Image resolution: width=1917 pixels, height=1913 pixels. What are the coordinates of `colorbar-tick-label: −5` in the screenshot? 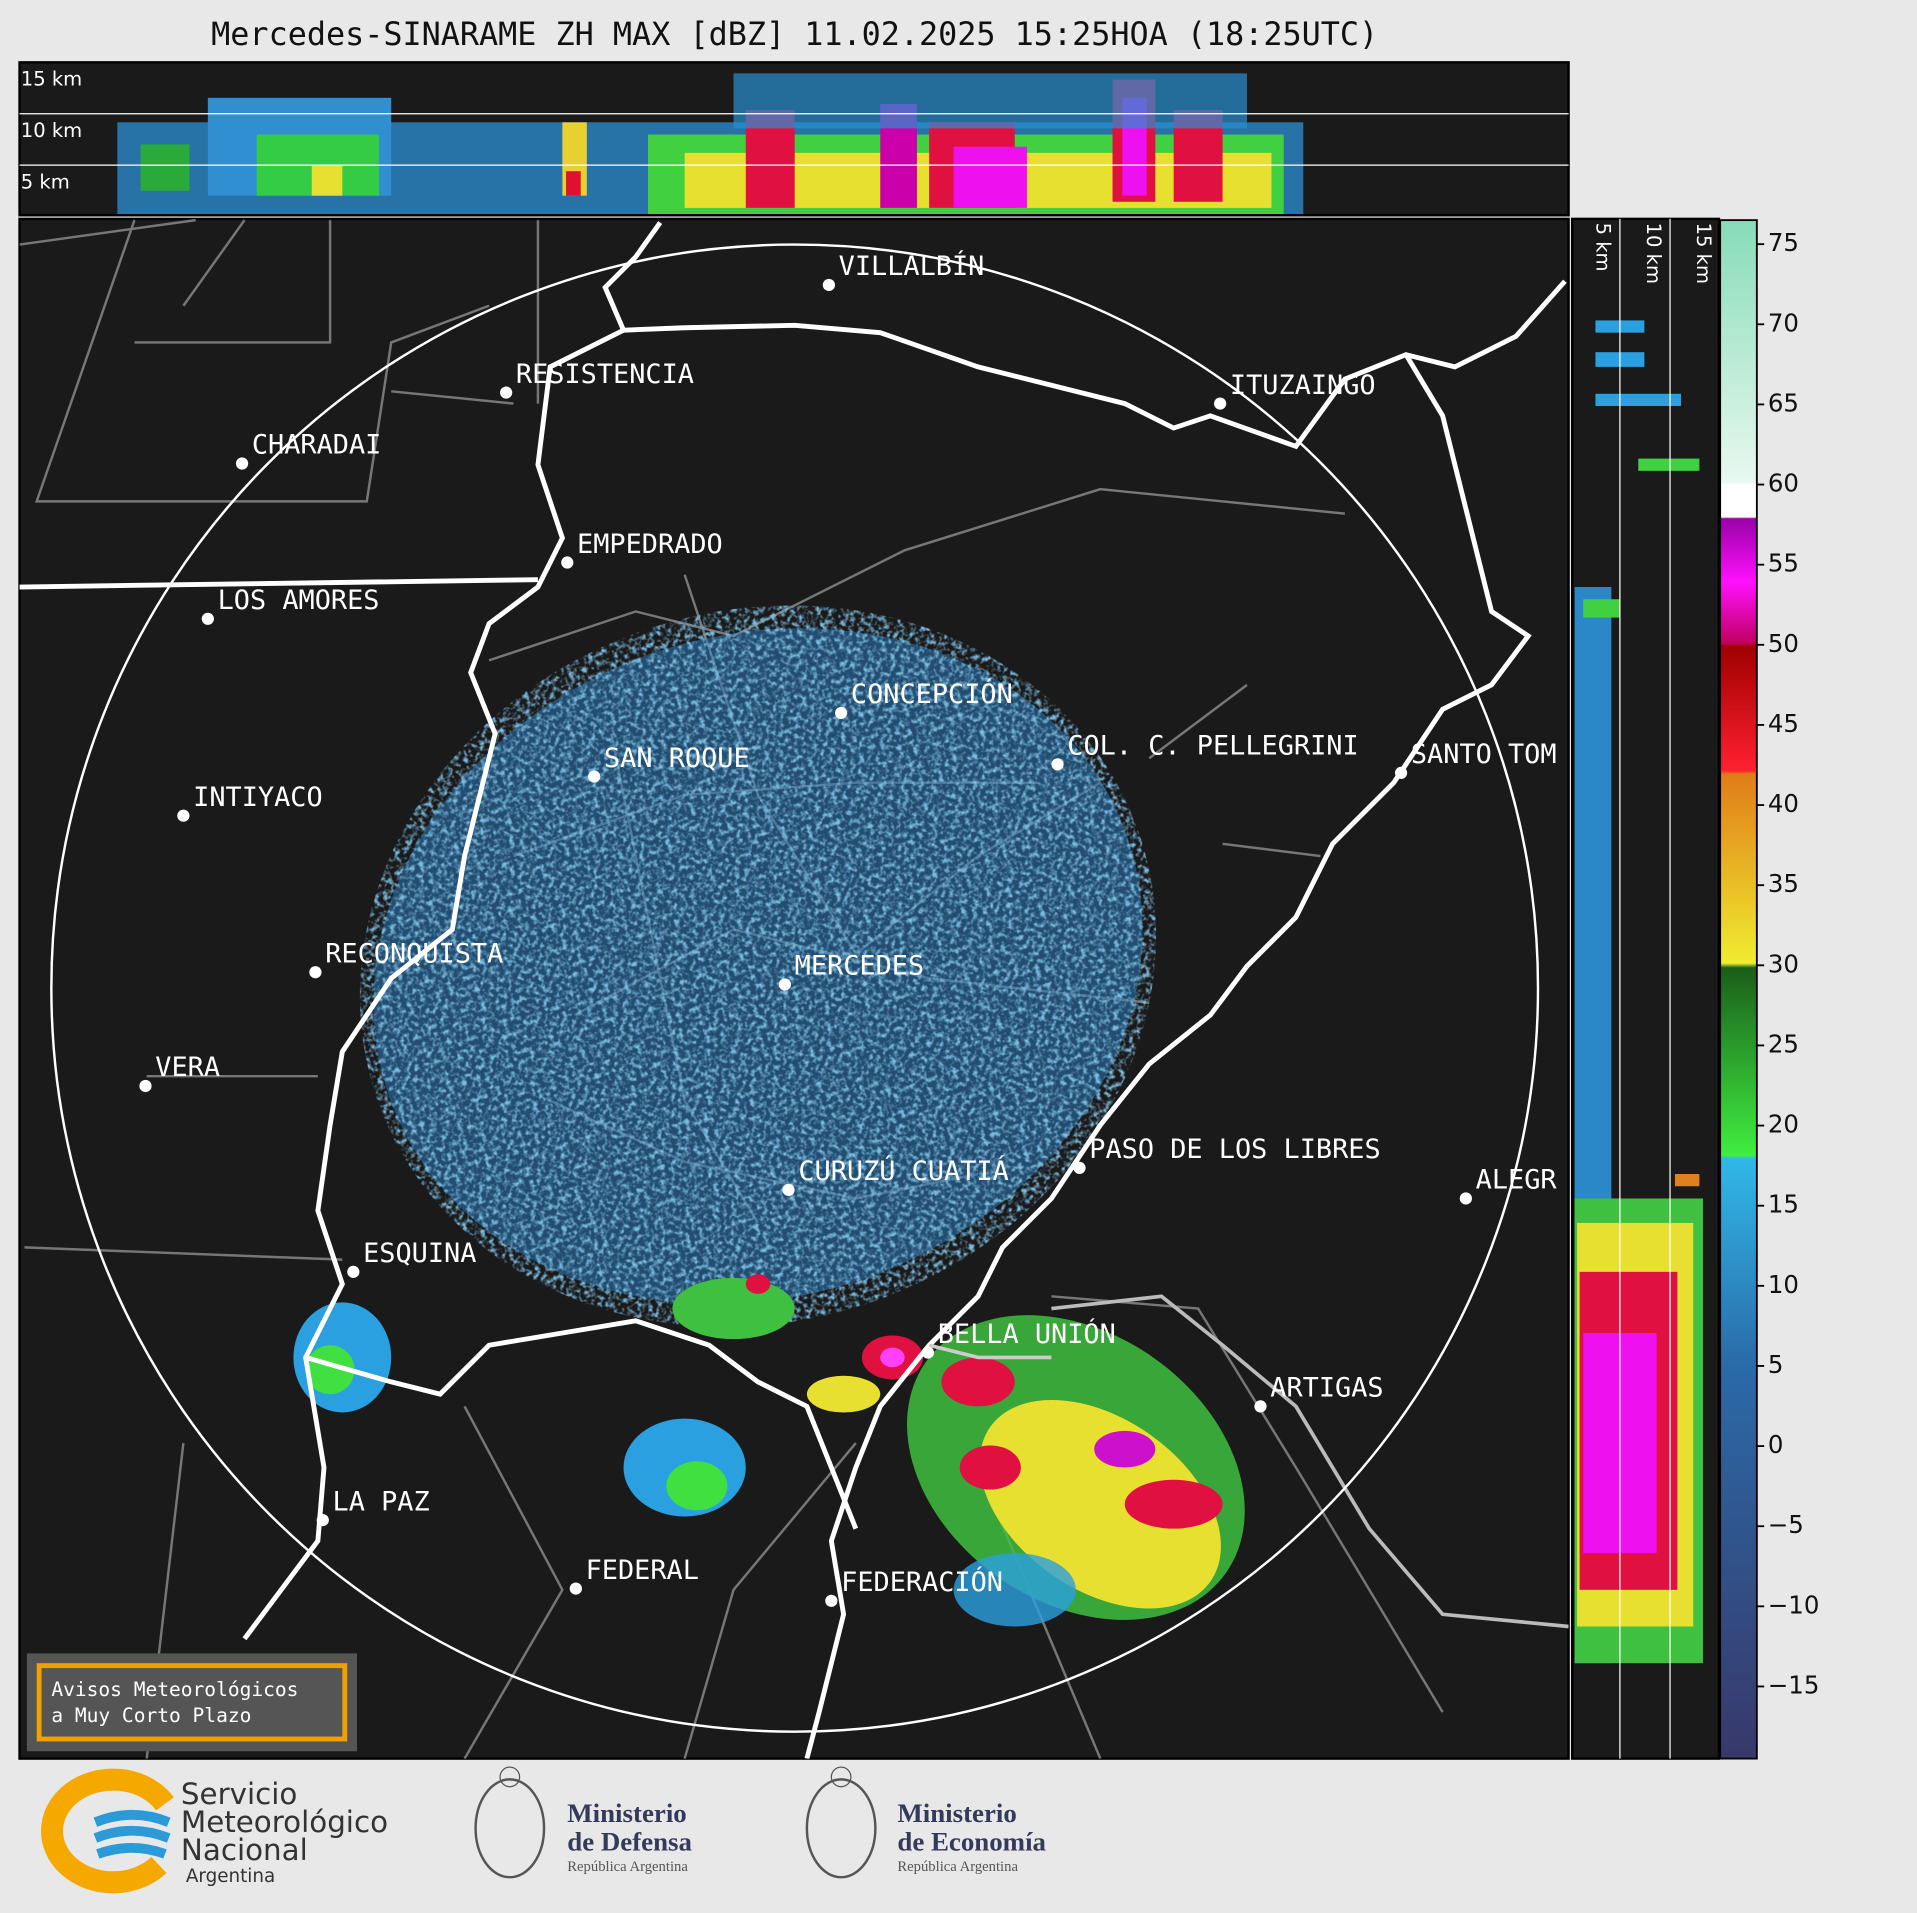 It's located at (1786, 1524).